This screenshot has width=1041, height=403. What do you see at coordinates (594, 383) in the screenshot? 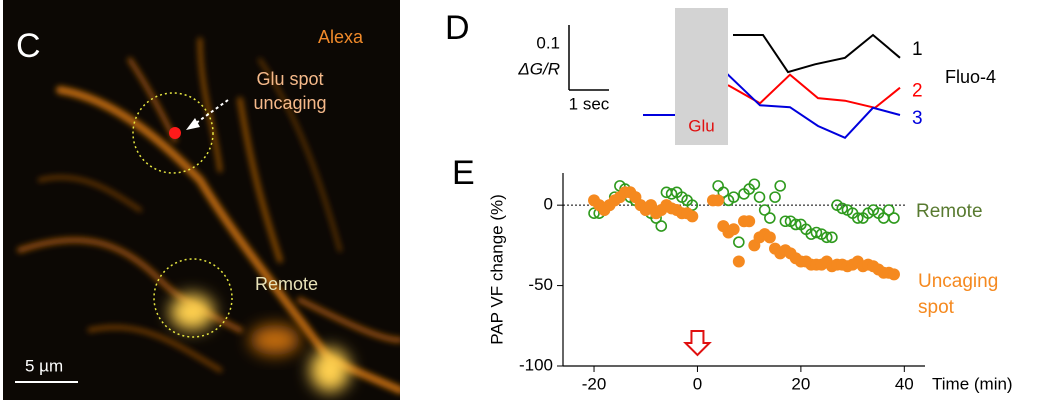
I see `x-tick-label: -20` at bounding box center [594, 383].